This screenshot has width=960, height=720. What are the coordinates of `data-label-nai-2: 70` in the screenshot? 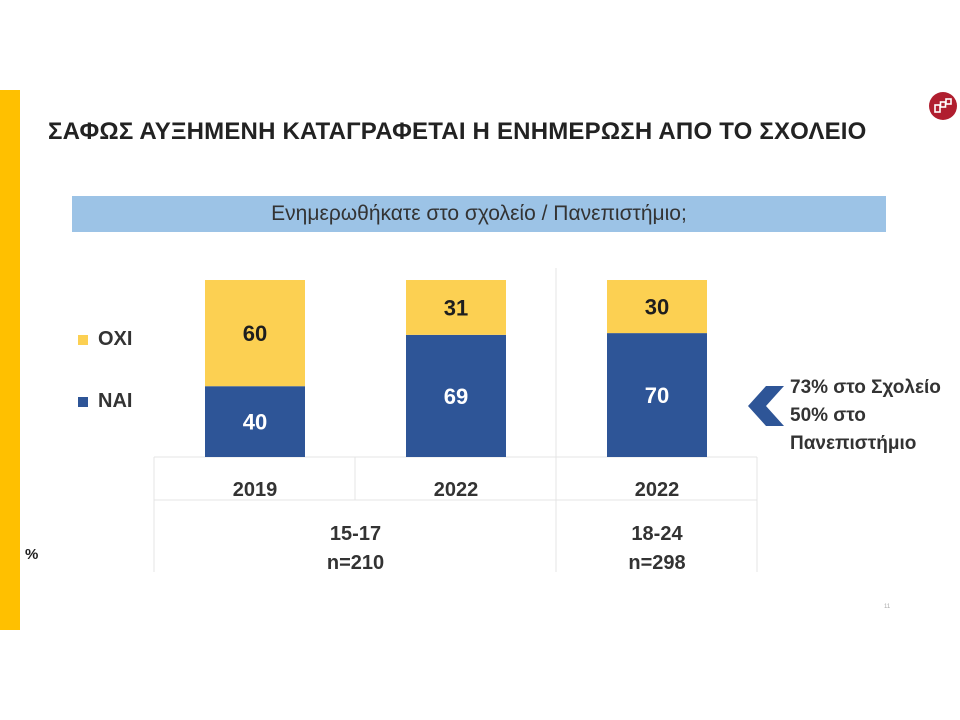 It's located at (657, 395).